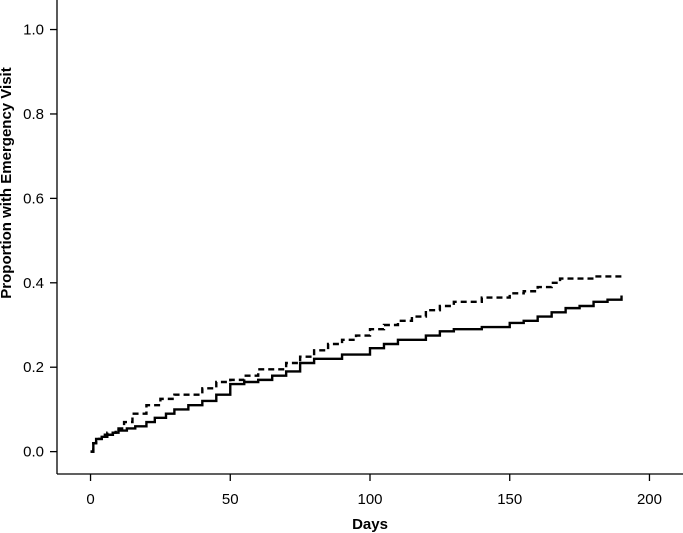  I want to click on x-tick-label: 50, so click(230, 499).